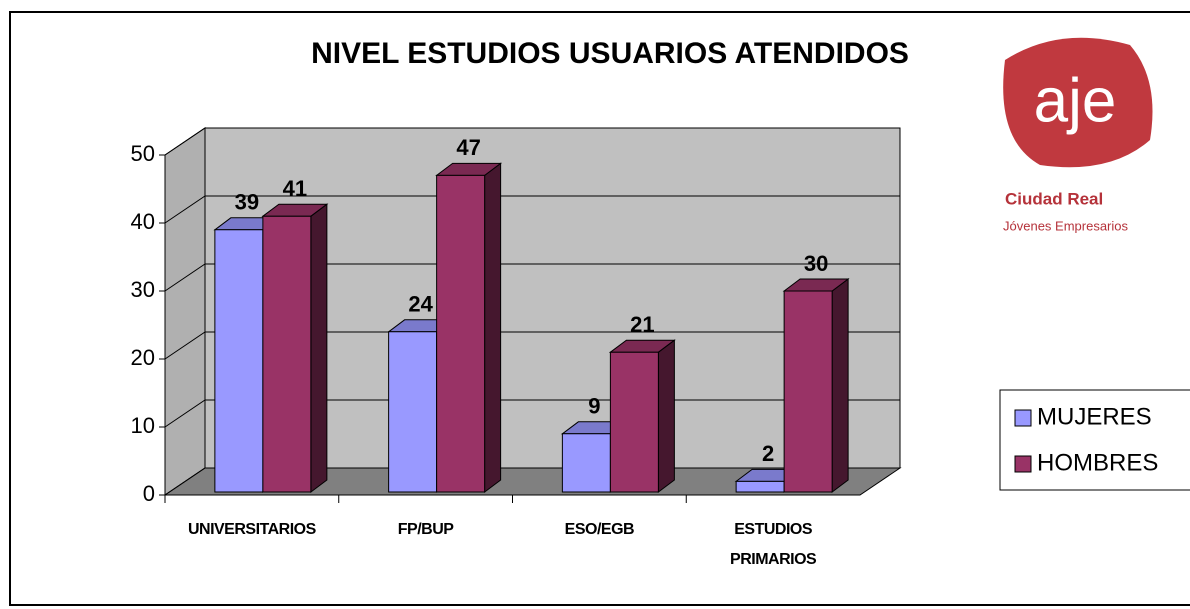 Image resolution: width=1190 pixels, height=609 pixels. Describe the element at coordinates (1097, 462) in the screenshot. I see `legend-label: HOMBRES` at that location.